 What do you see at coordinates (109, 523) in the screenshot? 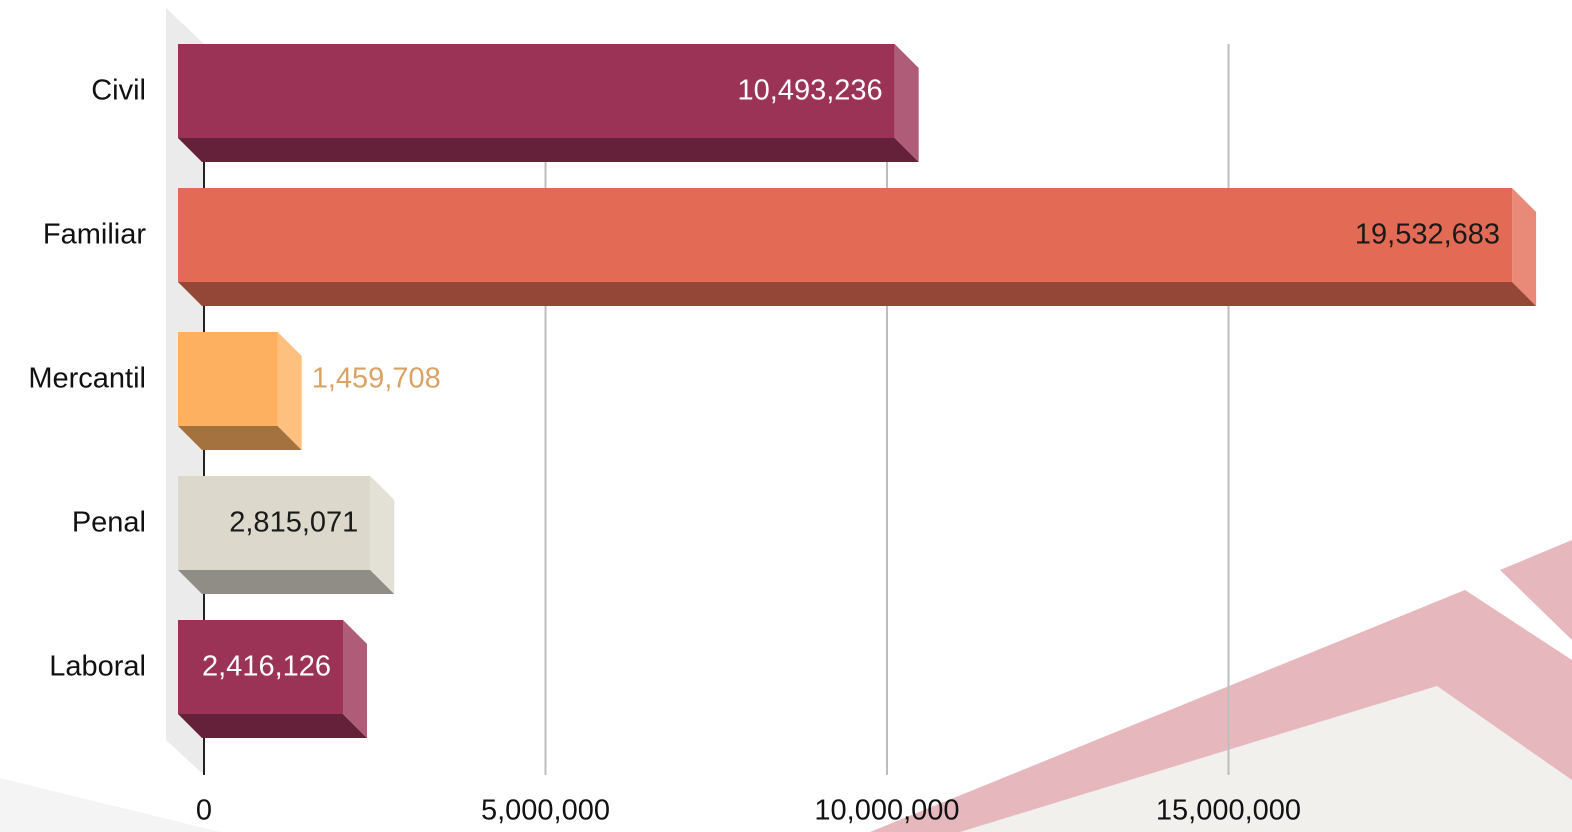
I see `category-label: Penal` at bounding box center [109, 523].